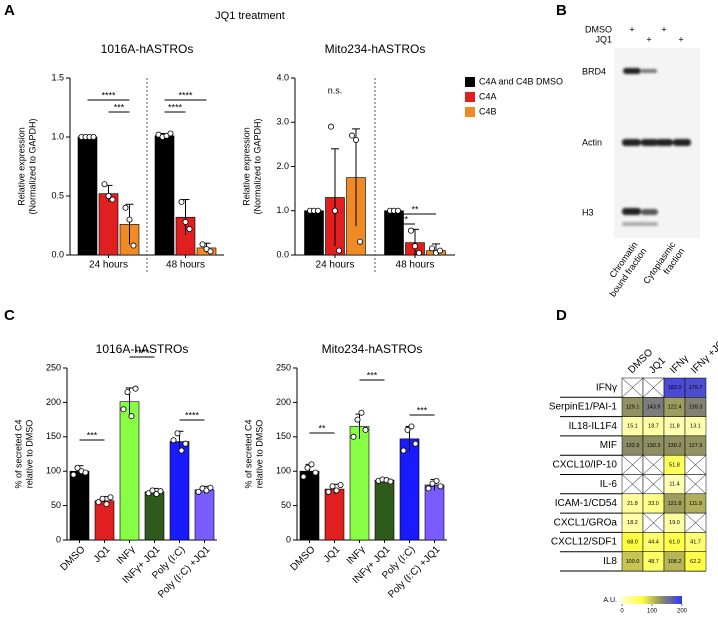 The height and width of the screenshot is (626, 718). Describe the element at coordinates (283, 367) in the screenshot. I see `y-tick-label: 250` at that location.